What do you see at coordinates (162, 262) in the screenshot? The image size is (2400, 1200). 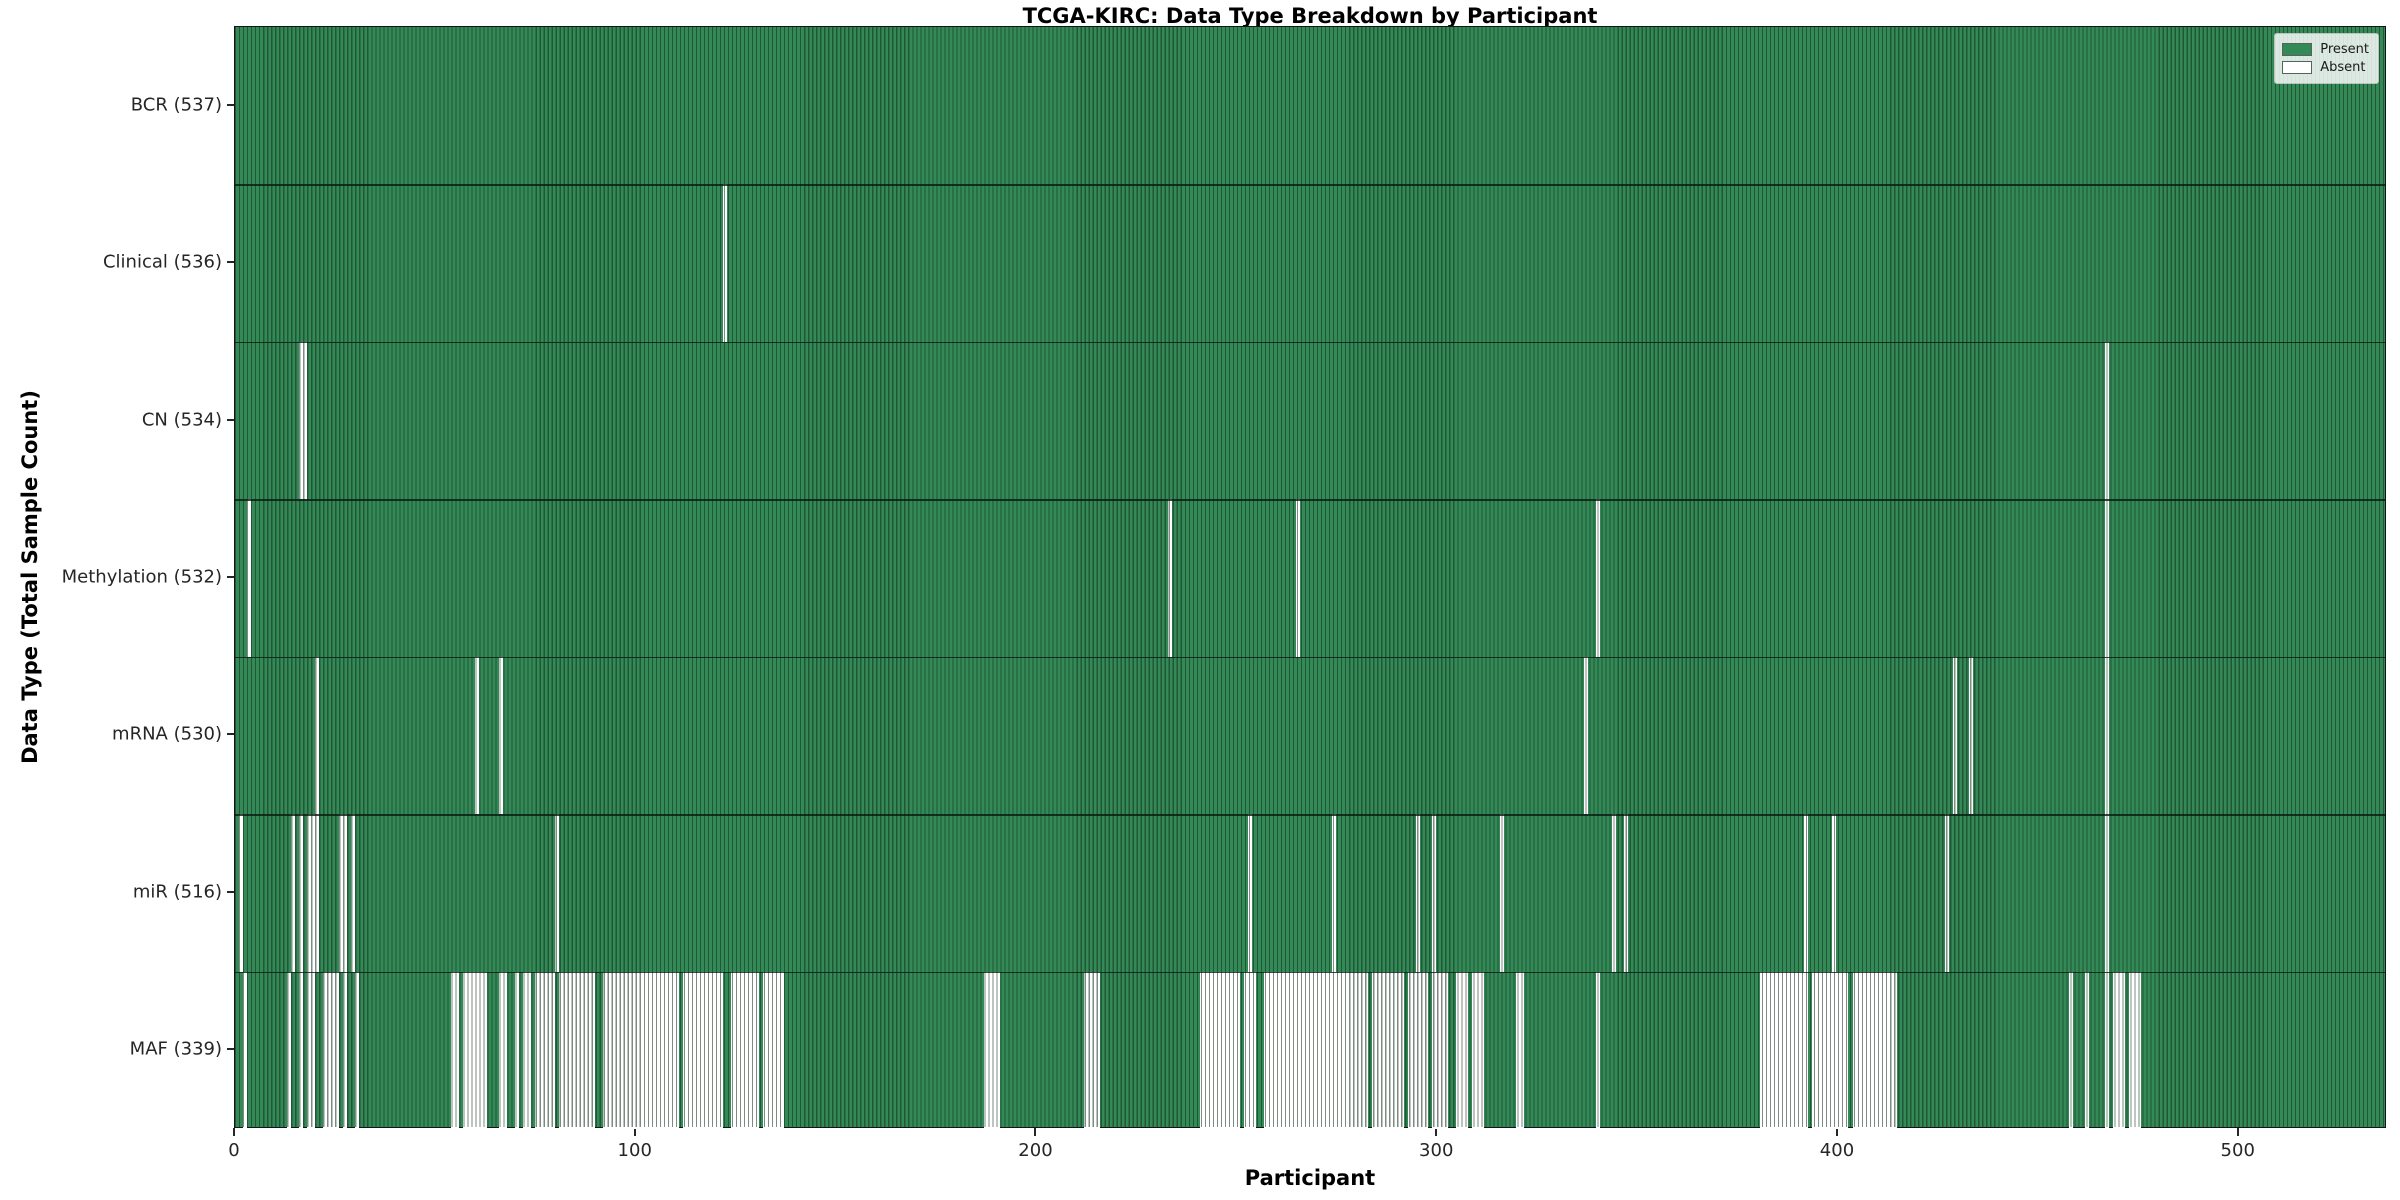 I see `y-tick-label-Clinical: Clinical (536)` at bounding box center [162, 262].